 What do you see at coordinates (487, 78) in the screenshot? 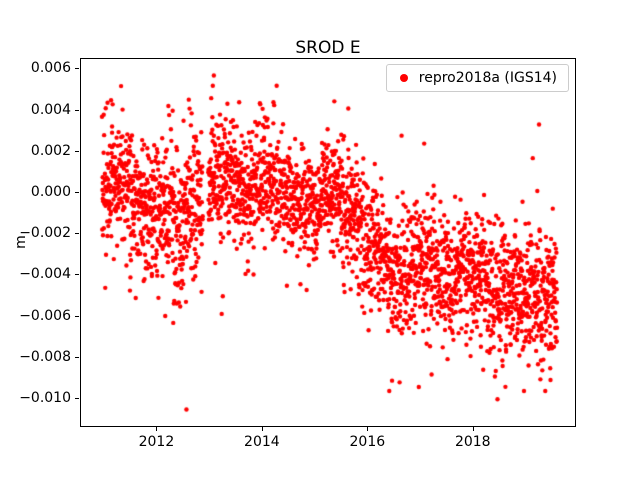
I see `legend-label: repro2018a (IGS14)` at bounding box center [487, 78].